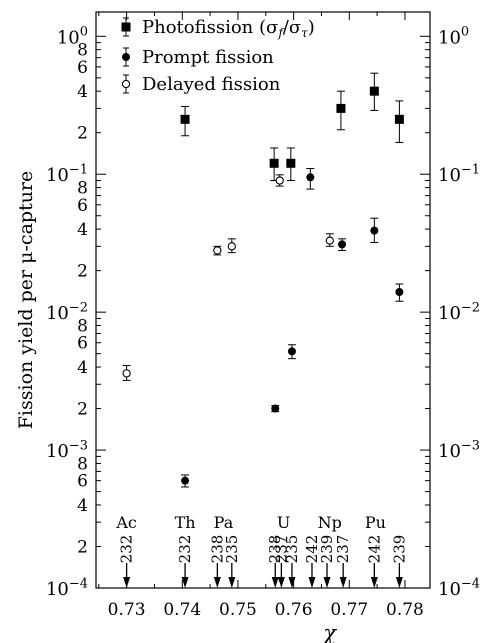 This screenshot has width=491, height=643. What do you see at coordinates (459, 175) in the screenshot?
I see `y-tick-label-right: 10⁻¹` at bounding box center [459, 175].